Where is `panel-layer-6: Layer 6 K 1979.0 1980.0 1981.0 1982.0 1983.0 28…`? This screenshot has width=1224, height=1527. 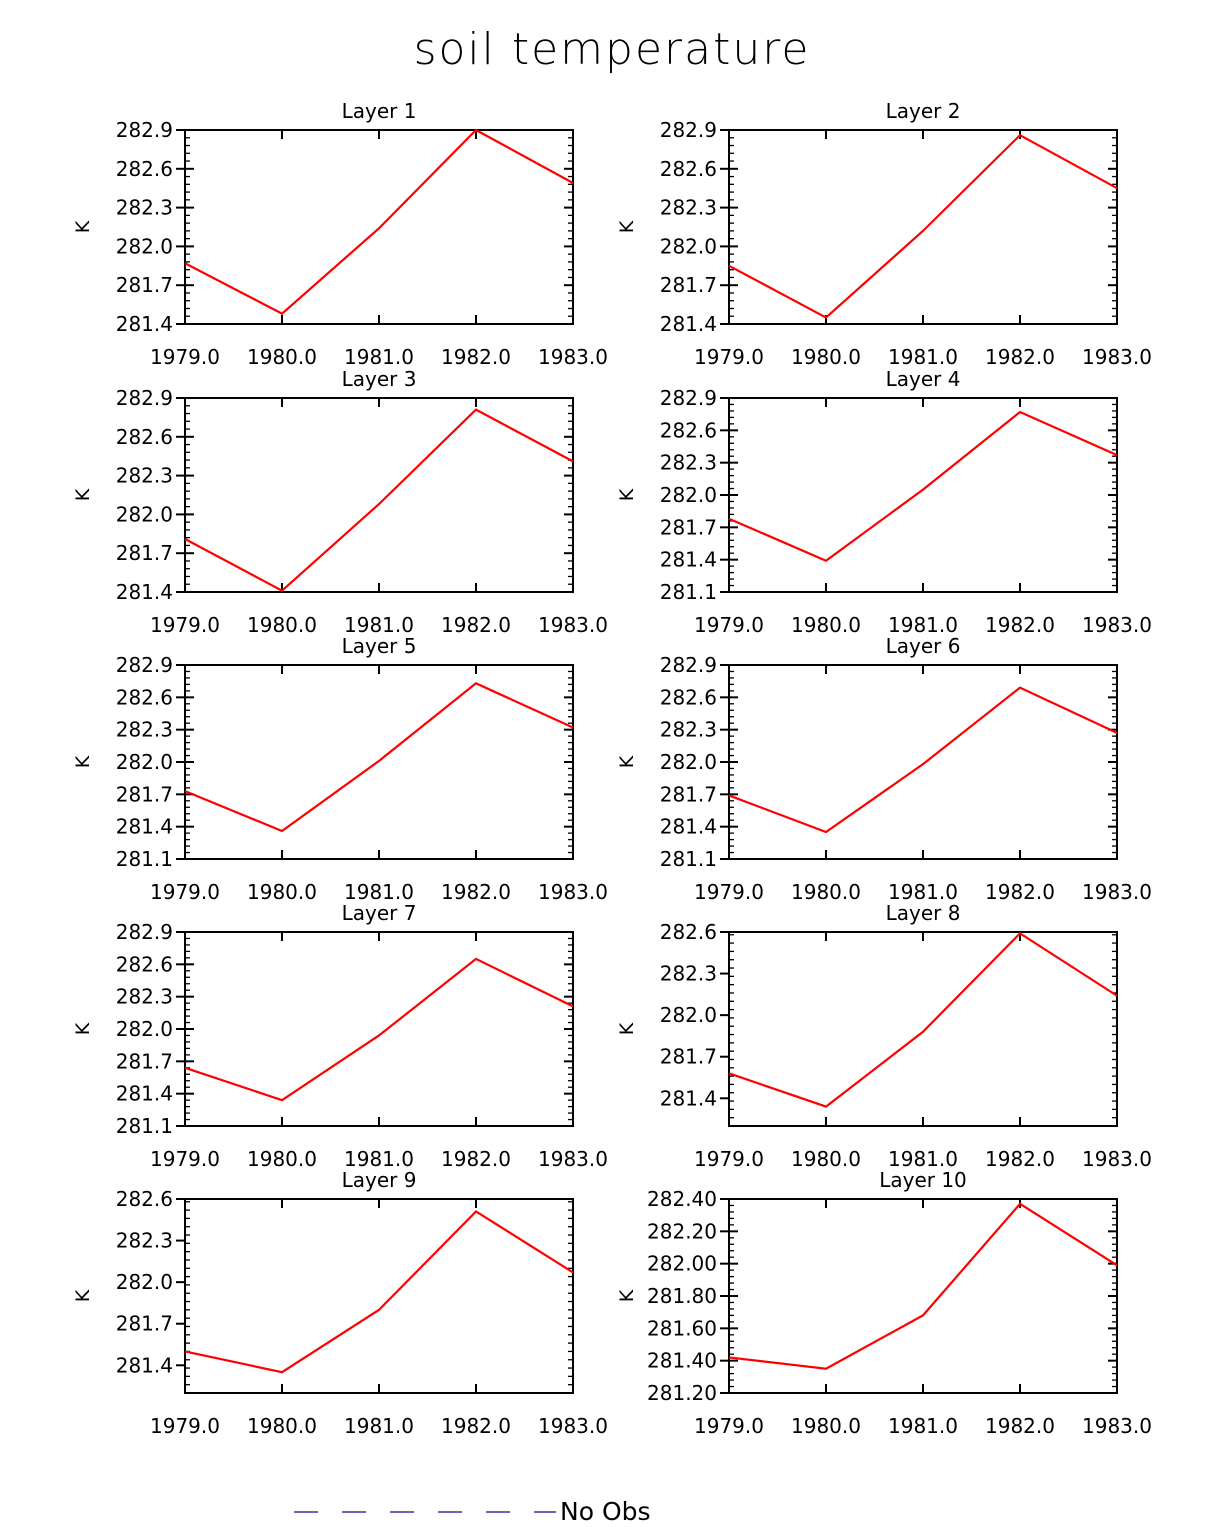 panel-layer-6: Layer 6 K 1979.0 1980.0 1981.0 1982.0 1983.0 28… is located at coordinates (884, 769).